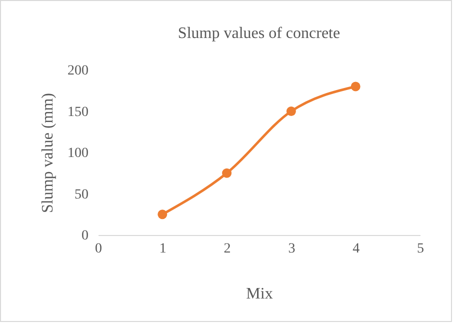  Describe the element at coordinates (81, 194) in the screenshot. I see `y-tick-label: 50` at that location.